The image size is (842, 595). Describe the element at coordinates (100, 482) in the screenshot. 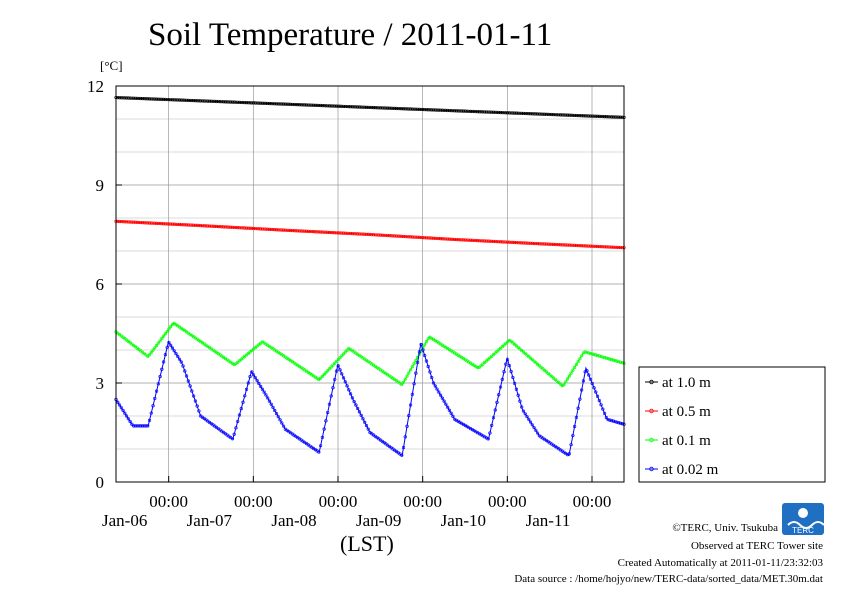

I see `y-tick-label: 0` at that location.